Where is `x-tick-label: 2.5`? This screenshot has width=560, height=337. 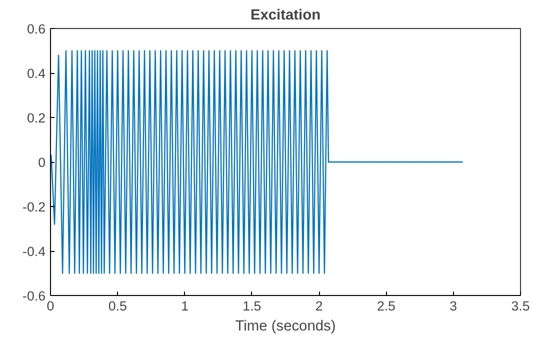
x-tick-label: 2.5 is located at coordinates (386, 306).